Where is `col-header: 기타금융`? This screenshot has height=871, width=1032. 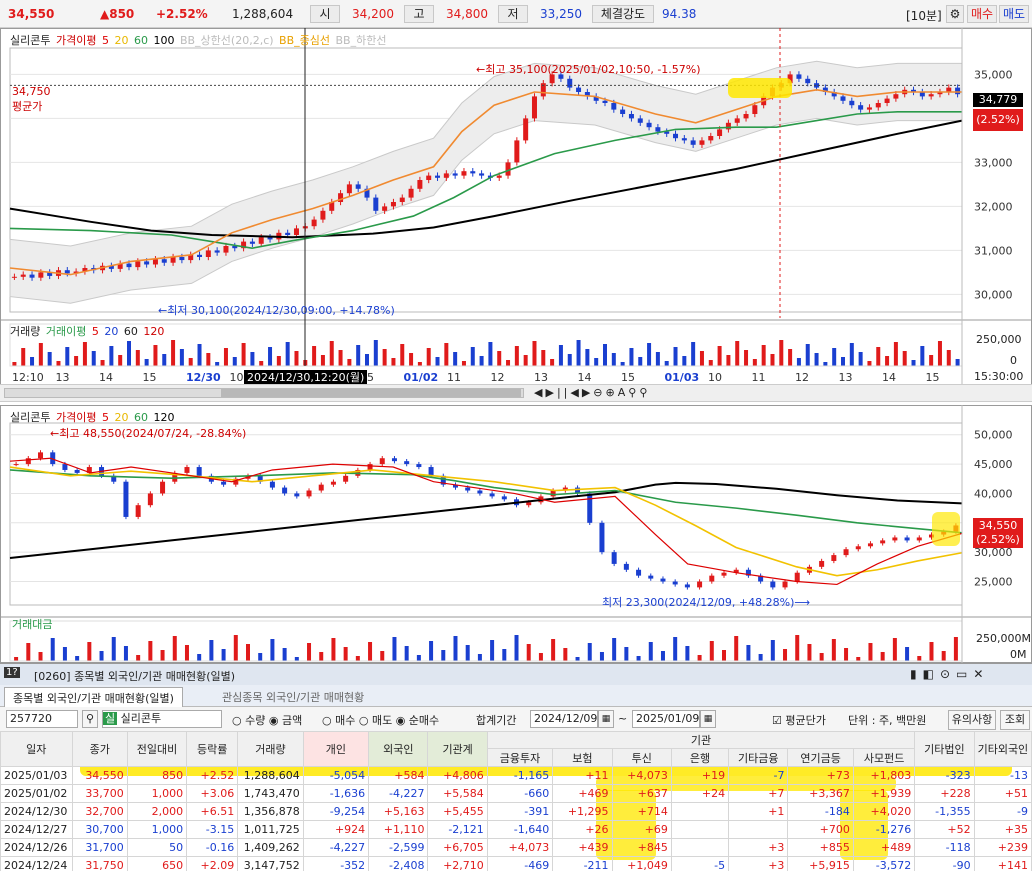
col-header: 기타금융 is located at coordinates (758, 757).